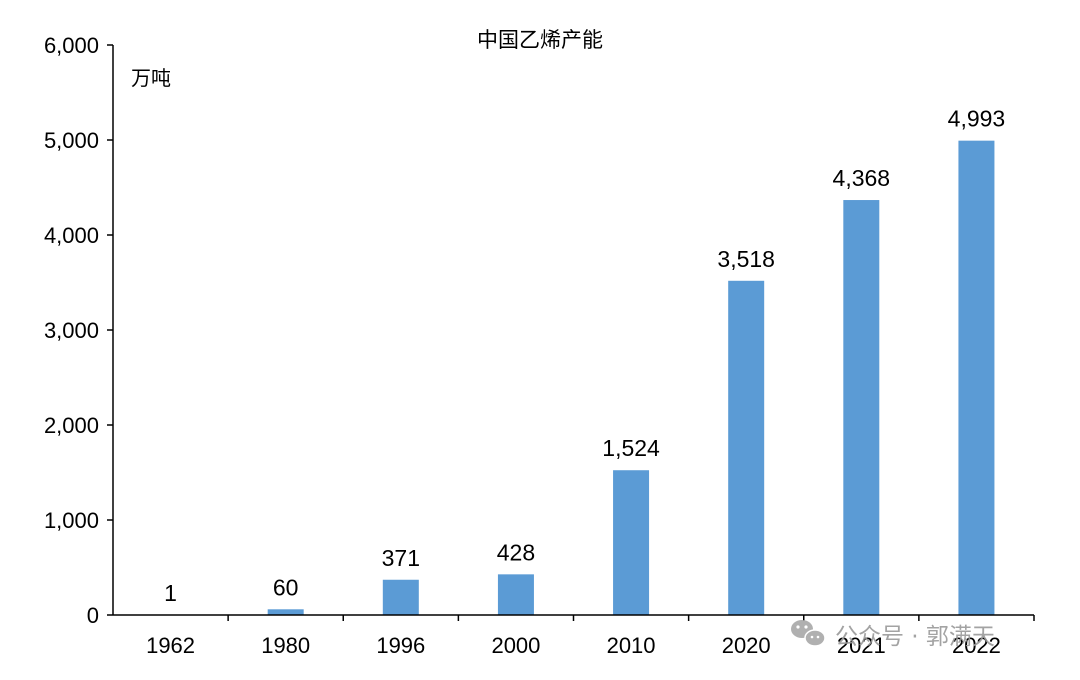 This screenshot has width=1080, height=680. I want to click on y-tick-label: 6,000, so click(71, 45).